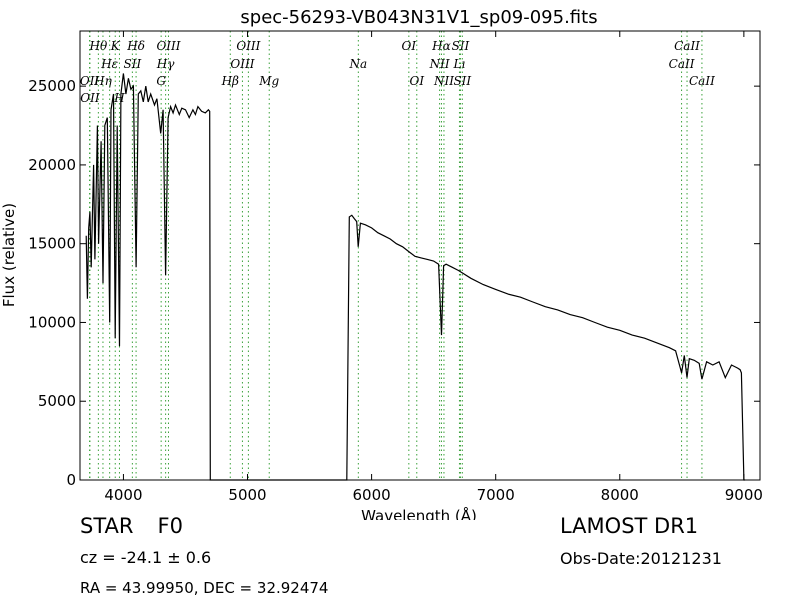 The width and height of the screenshot is (800, 600). Describe the element at coordinates (146, 557) in the screenshot. I see `redshift-value: cz = -24.1 ± 0.6` at that location.